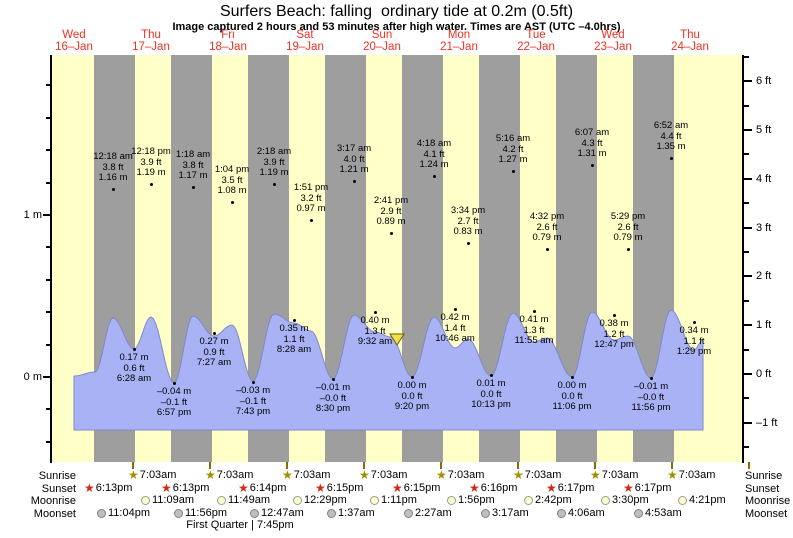 The height and width of the screenshot is (538, 793). Describe the element at coordinates (240, 525) in the screenshot. I see `moon-phase-text: First Quarter | 7:45pm` at that location.